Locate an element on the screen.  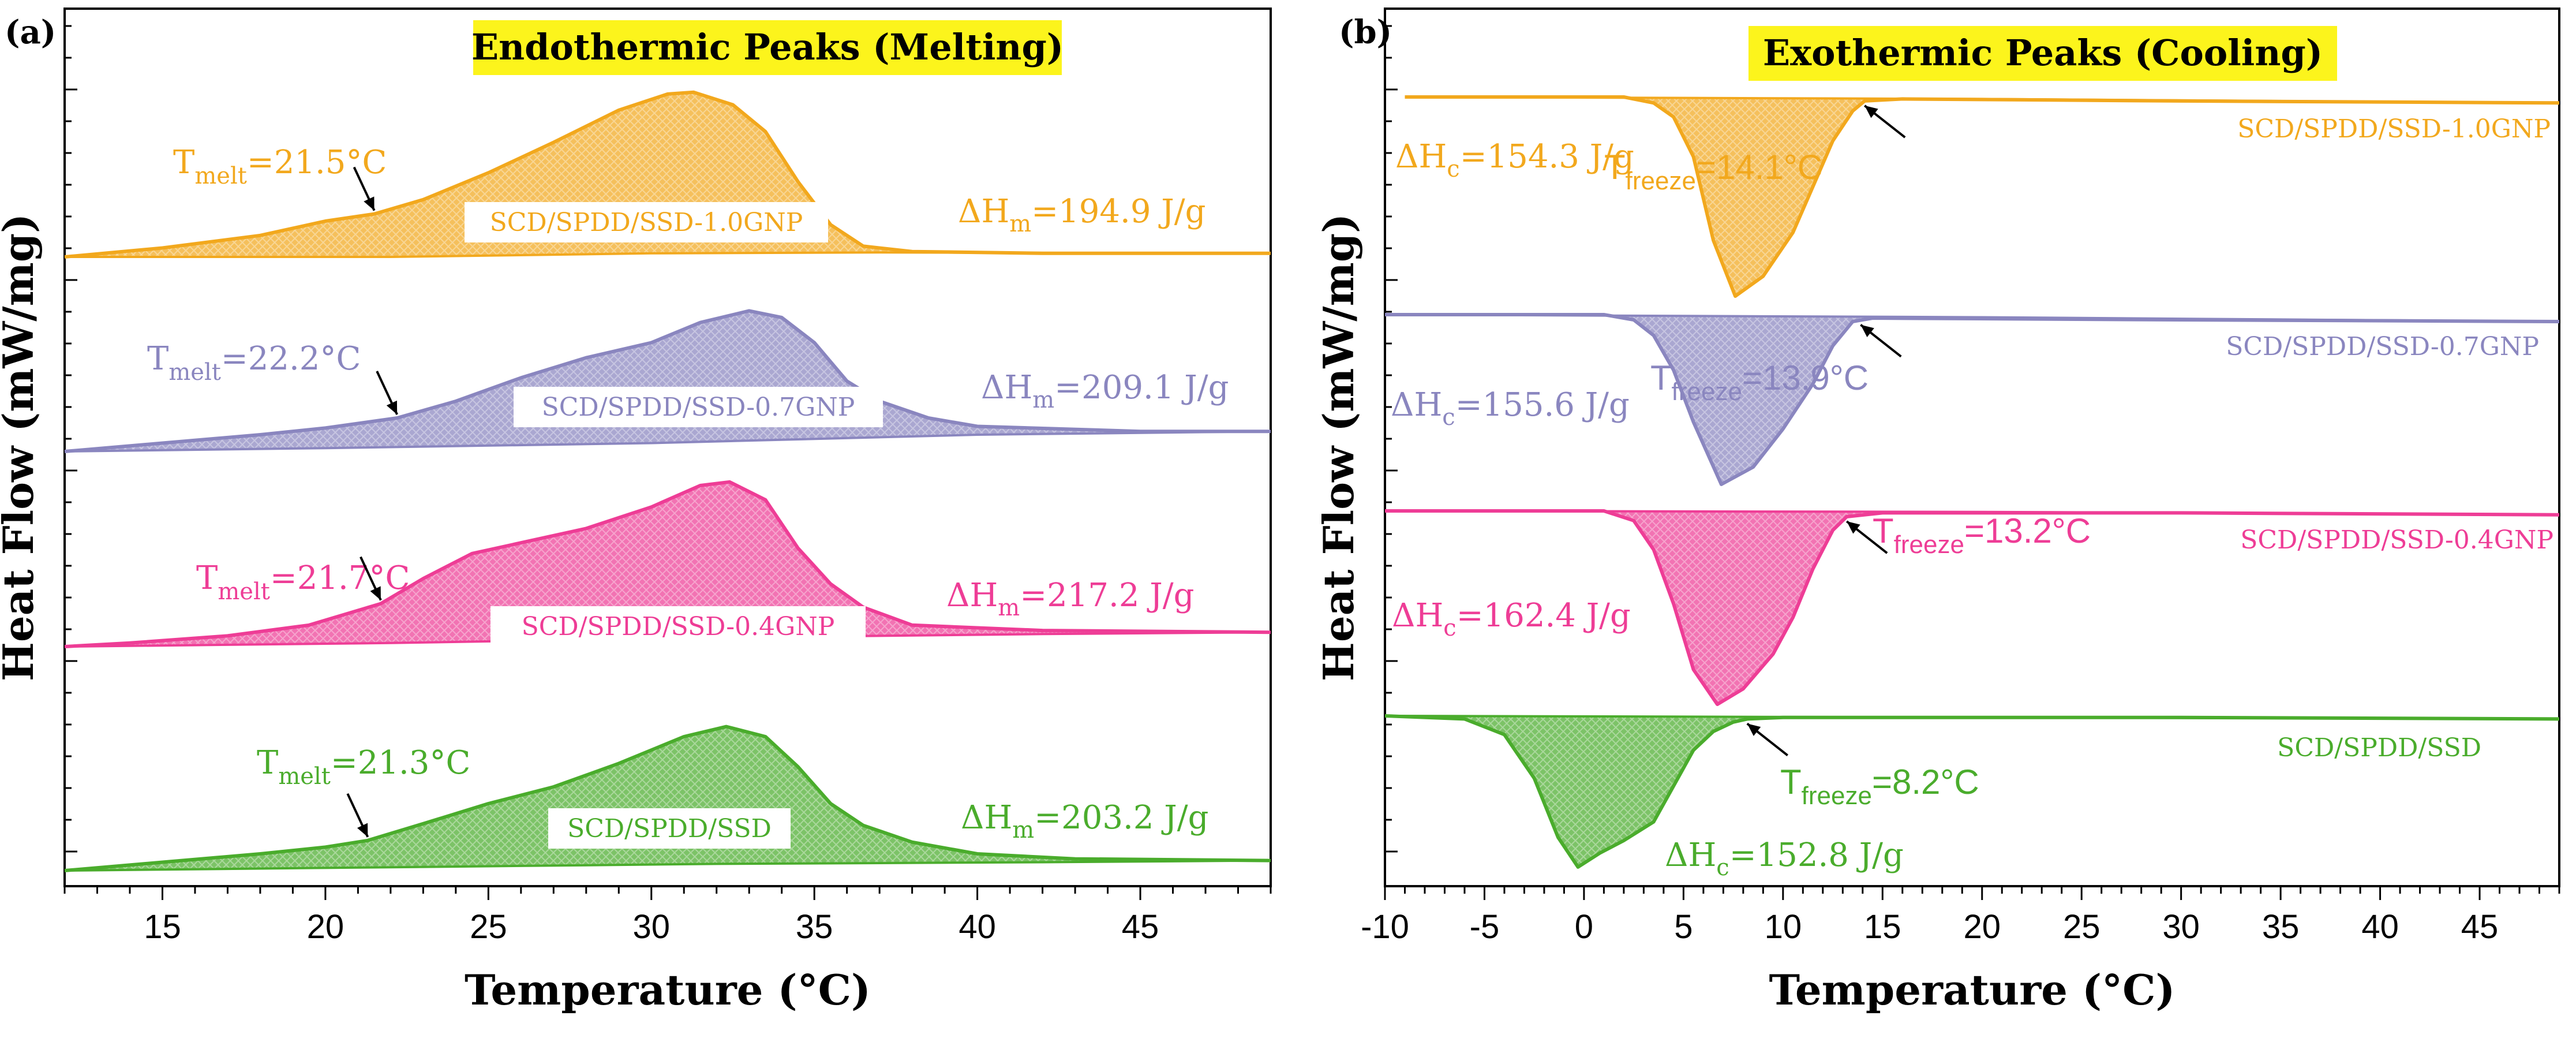
onset-annotation: Tmelt=22.2°C is located at coordinates (254, 363).